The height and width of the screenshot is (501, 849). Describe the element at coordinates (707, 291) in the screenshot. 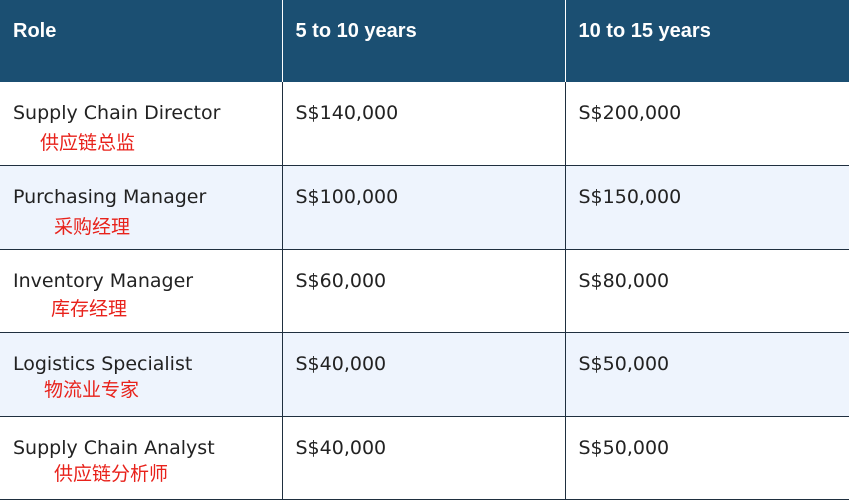

I see `salary-10-to-15-cell: S$80,000` at that location.